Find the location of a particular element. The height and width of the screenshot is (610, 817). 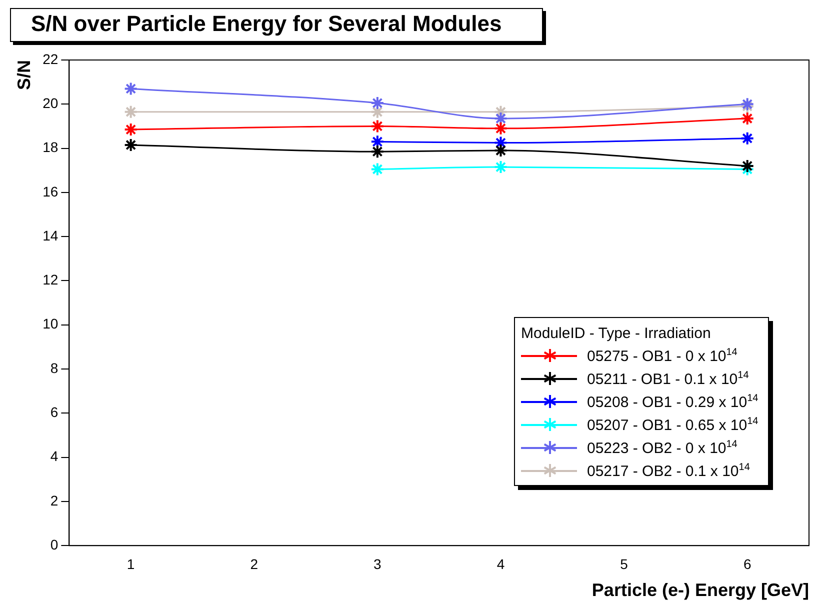

y-tick-label: 14 is located at coordinates (50, 235).